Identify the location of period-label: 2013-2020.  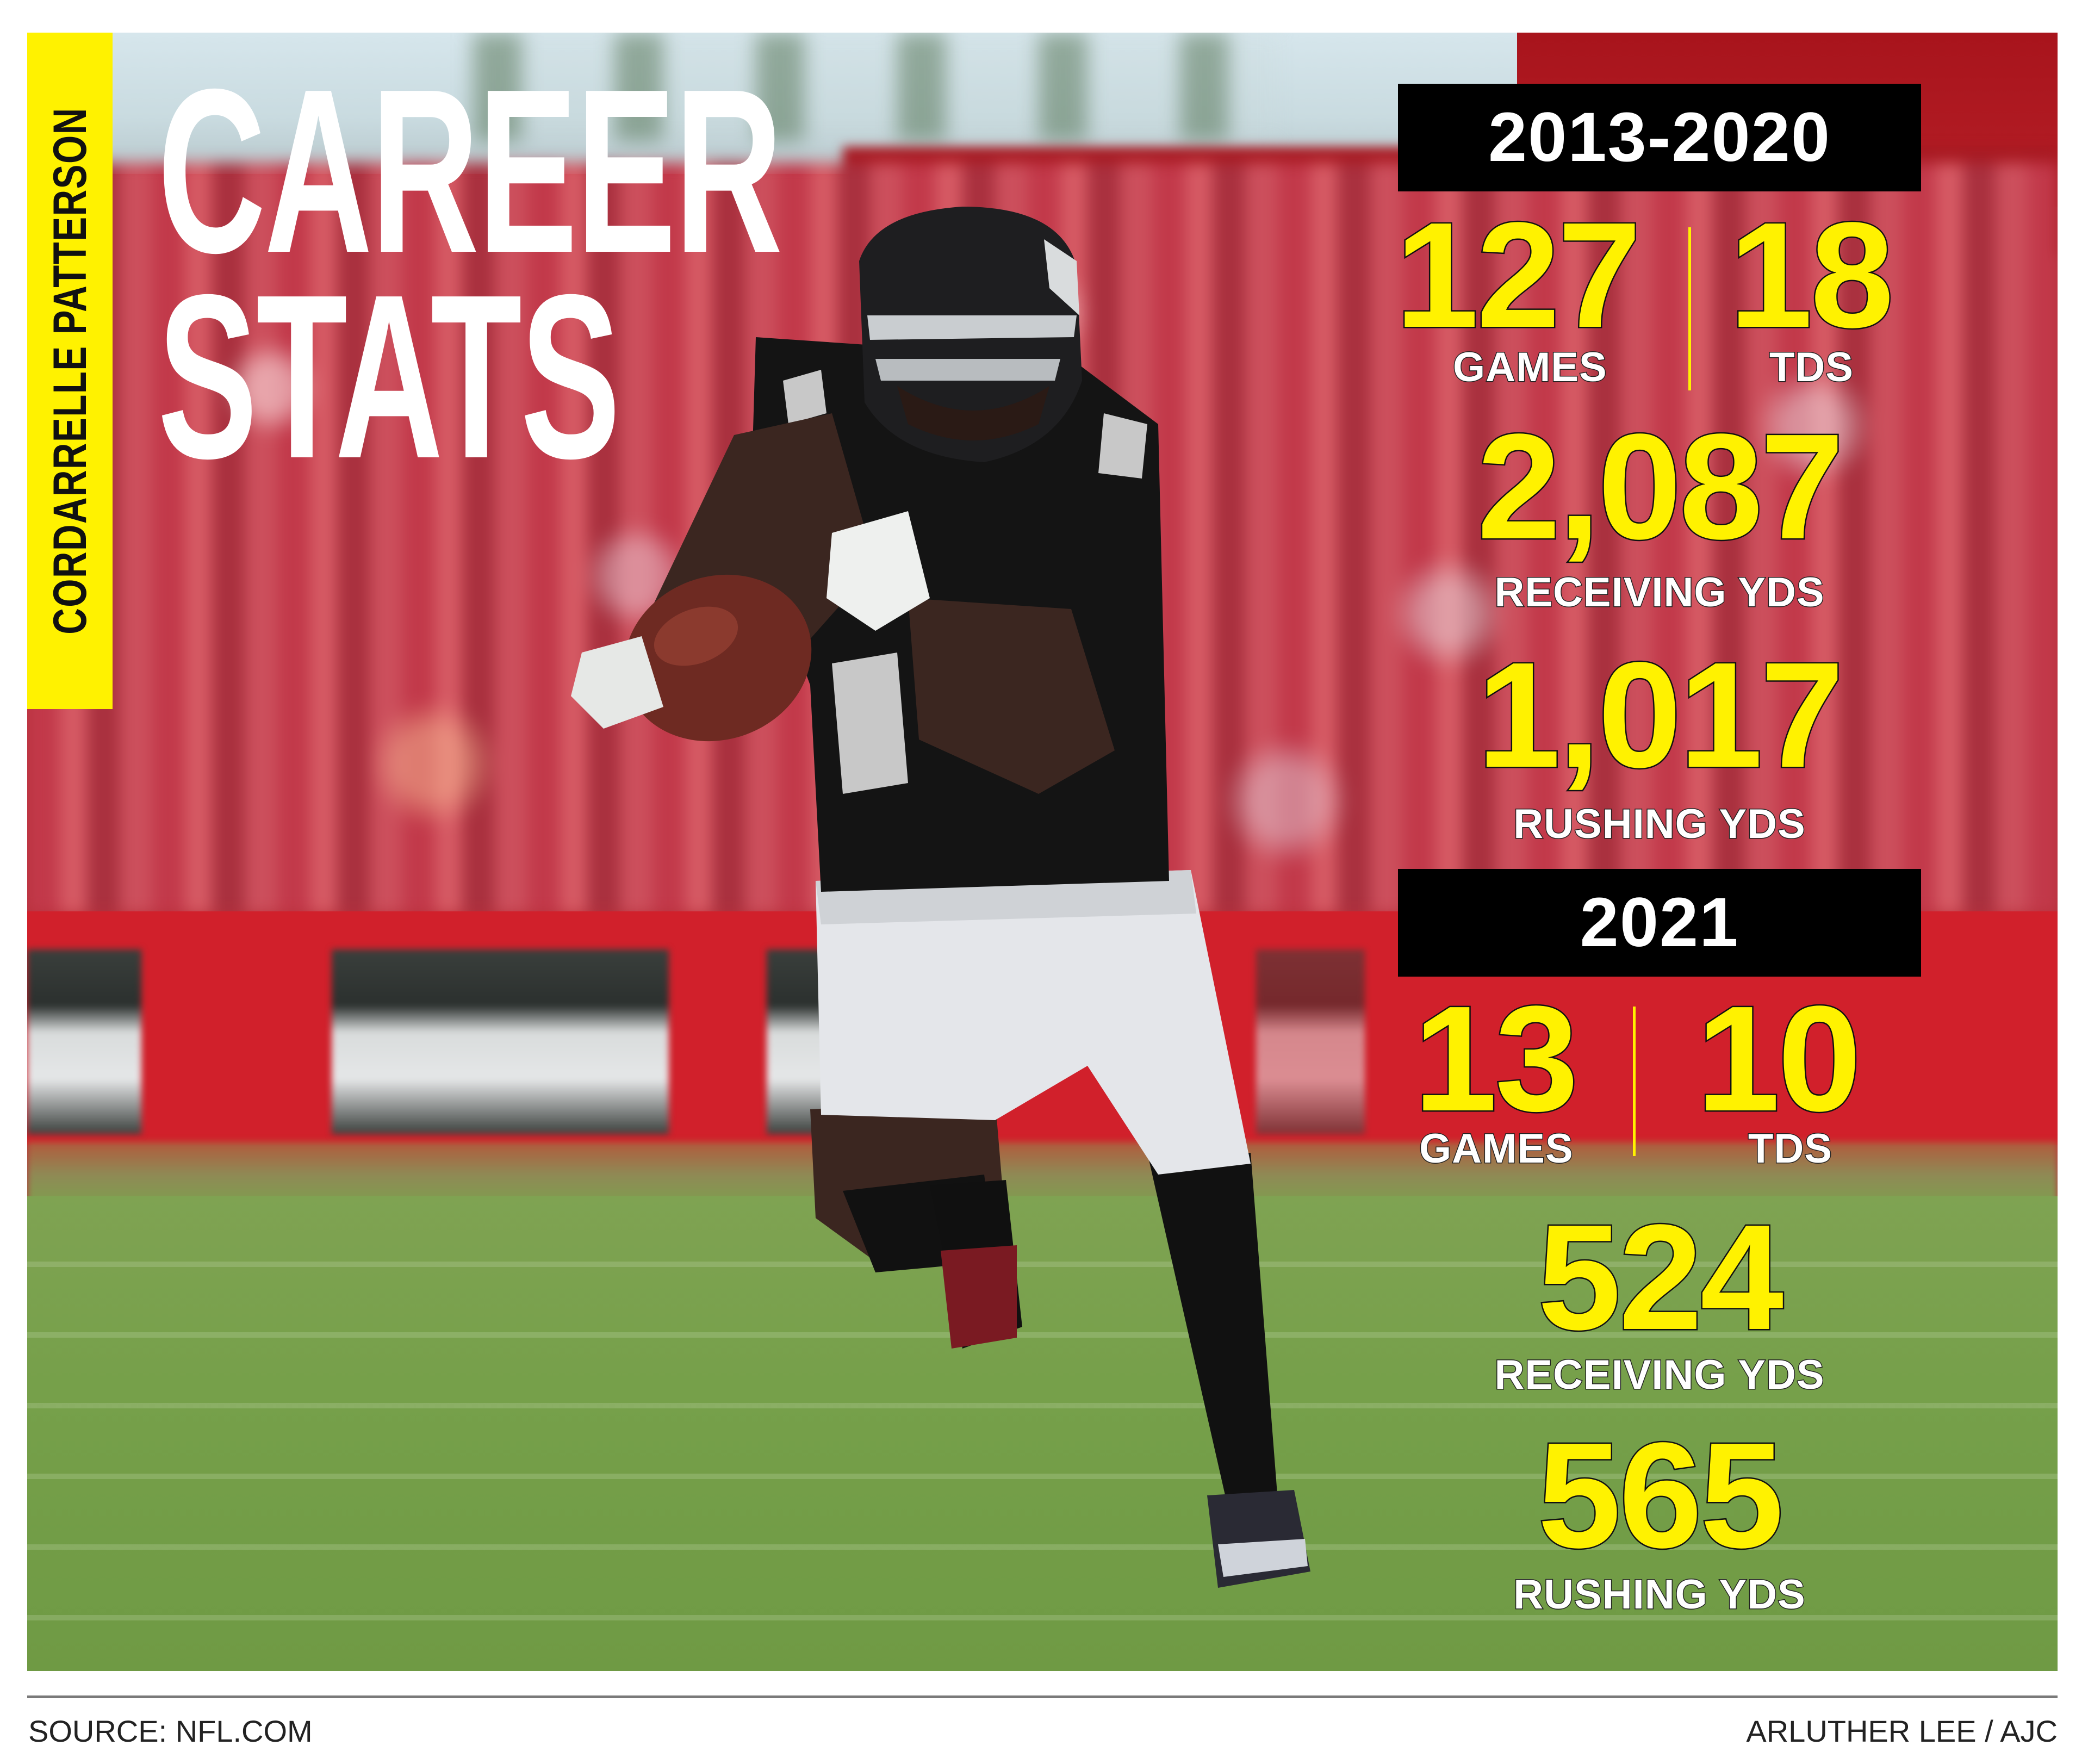
(1659, 137).